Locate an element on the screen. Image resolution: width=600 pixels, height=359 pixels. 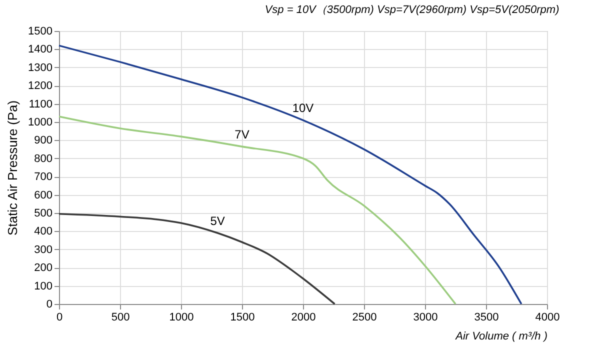
y-tick-label: 1300 is located at coordinates (40, 68).